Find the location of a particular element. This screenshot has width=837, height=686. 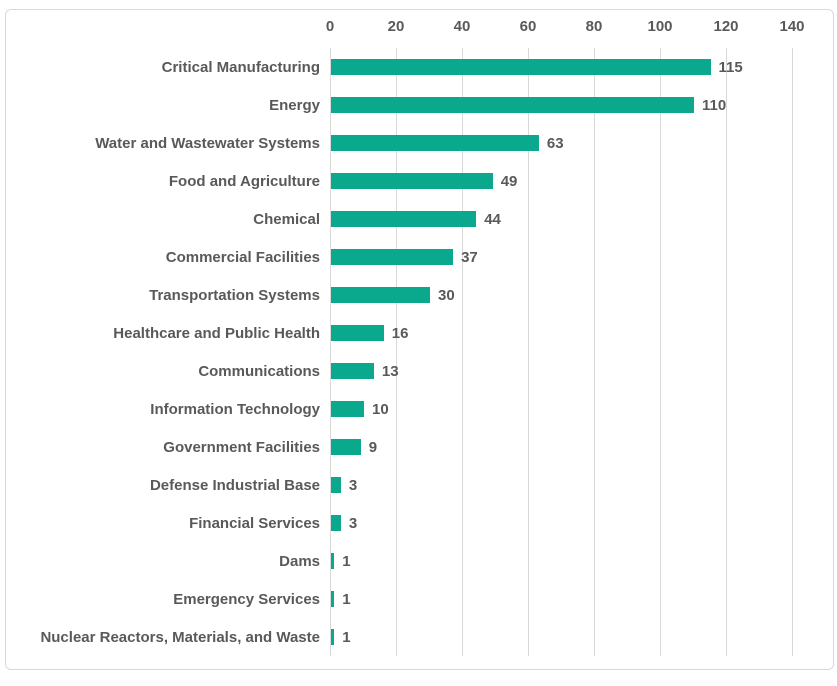

category-label: Dams is located at coordinates (299, 561).